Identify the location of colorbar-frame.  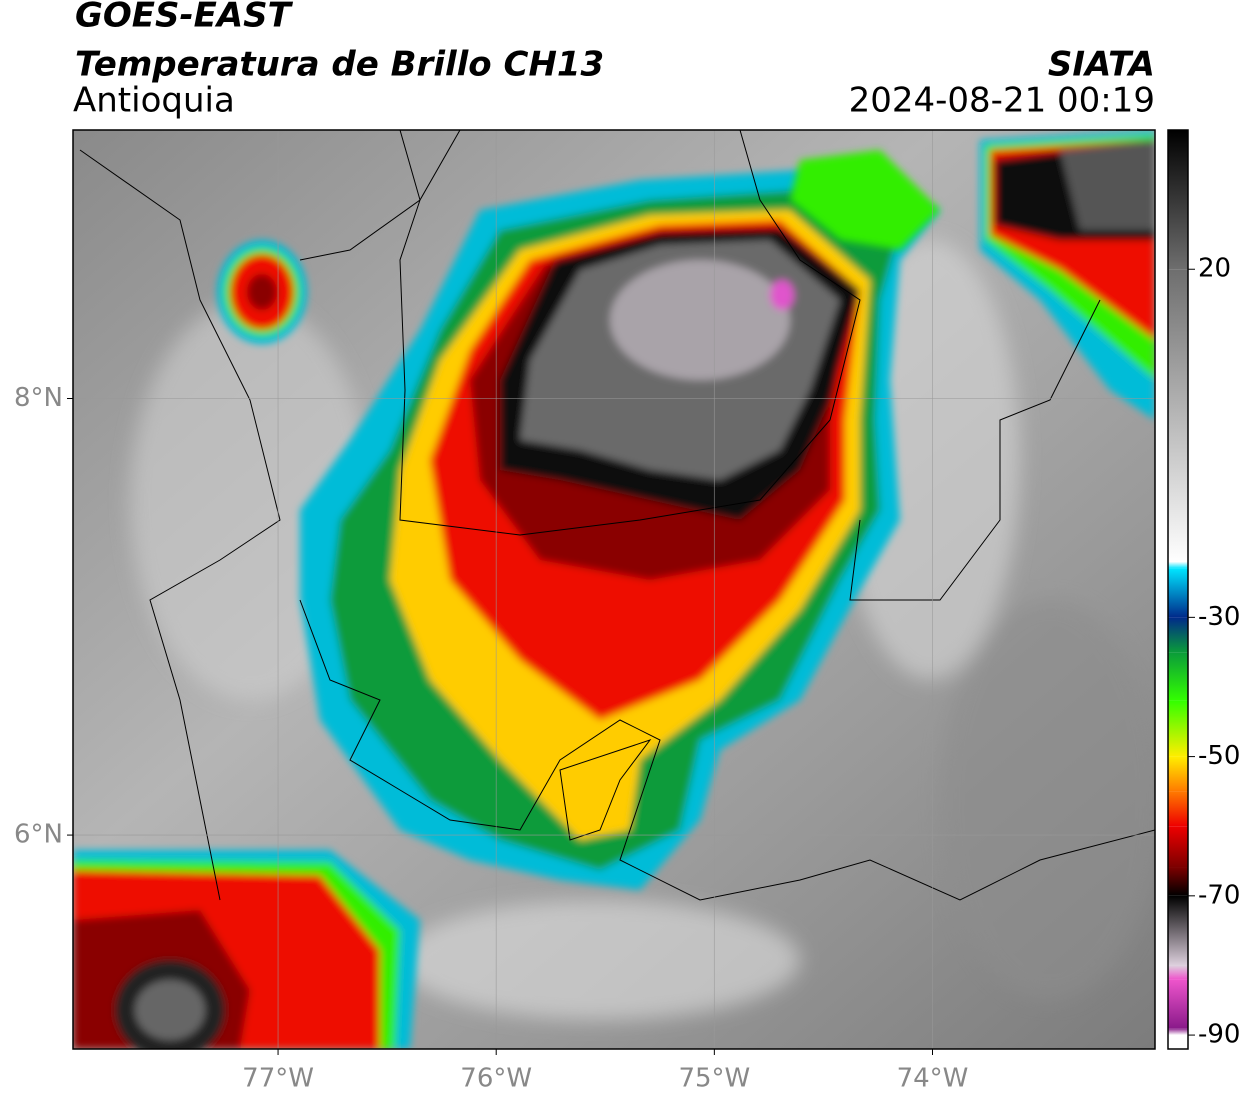
(1178, 589).